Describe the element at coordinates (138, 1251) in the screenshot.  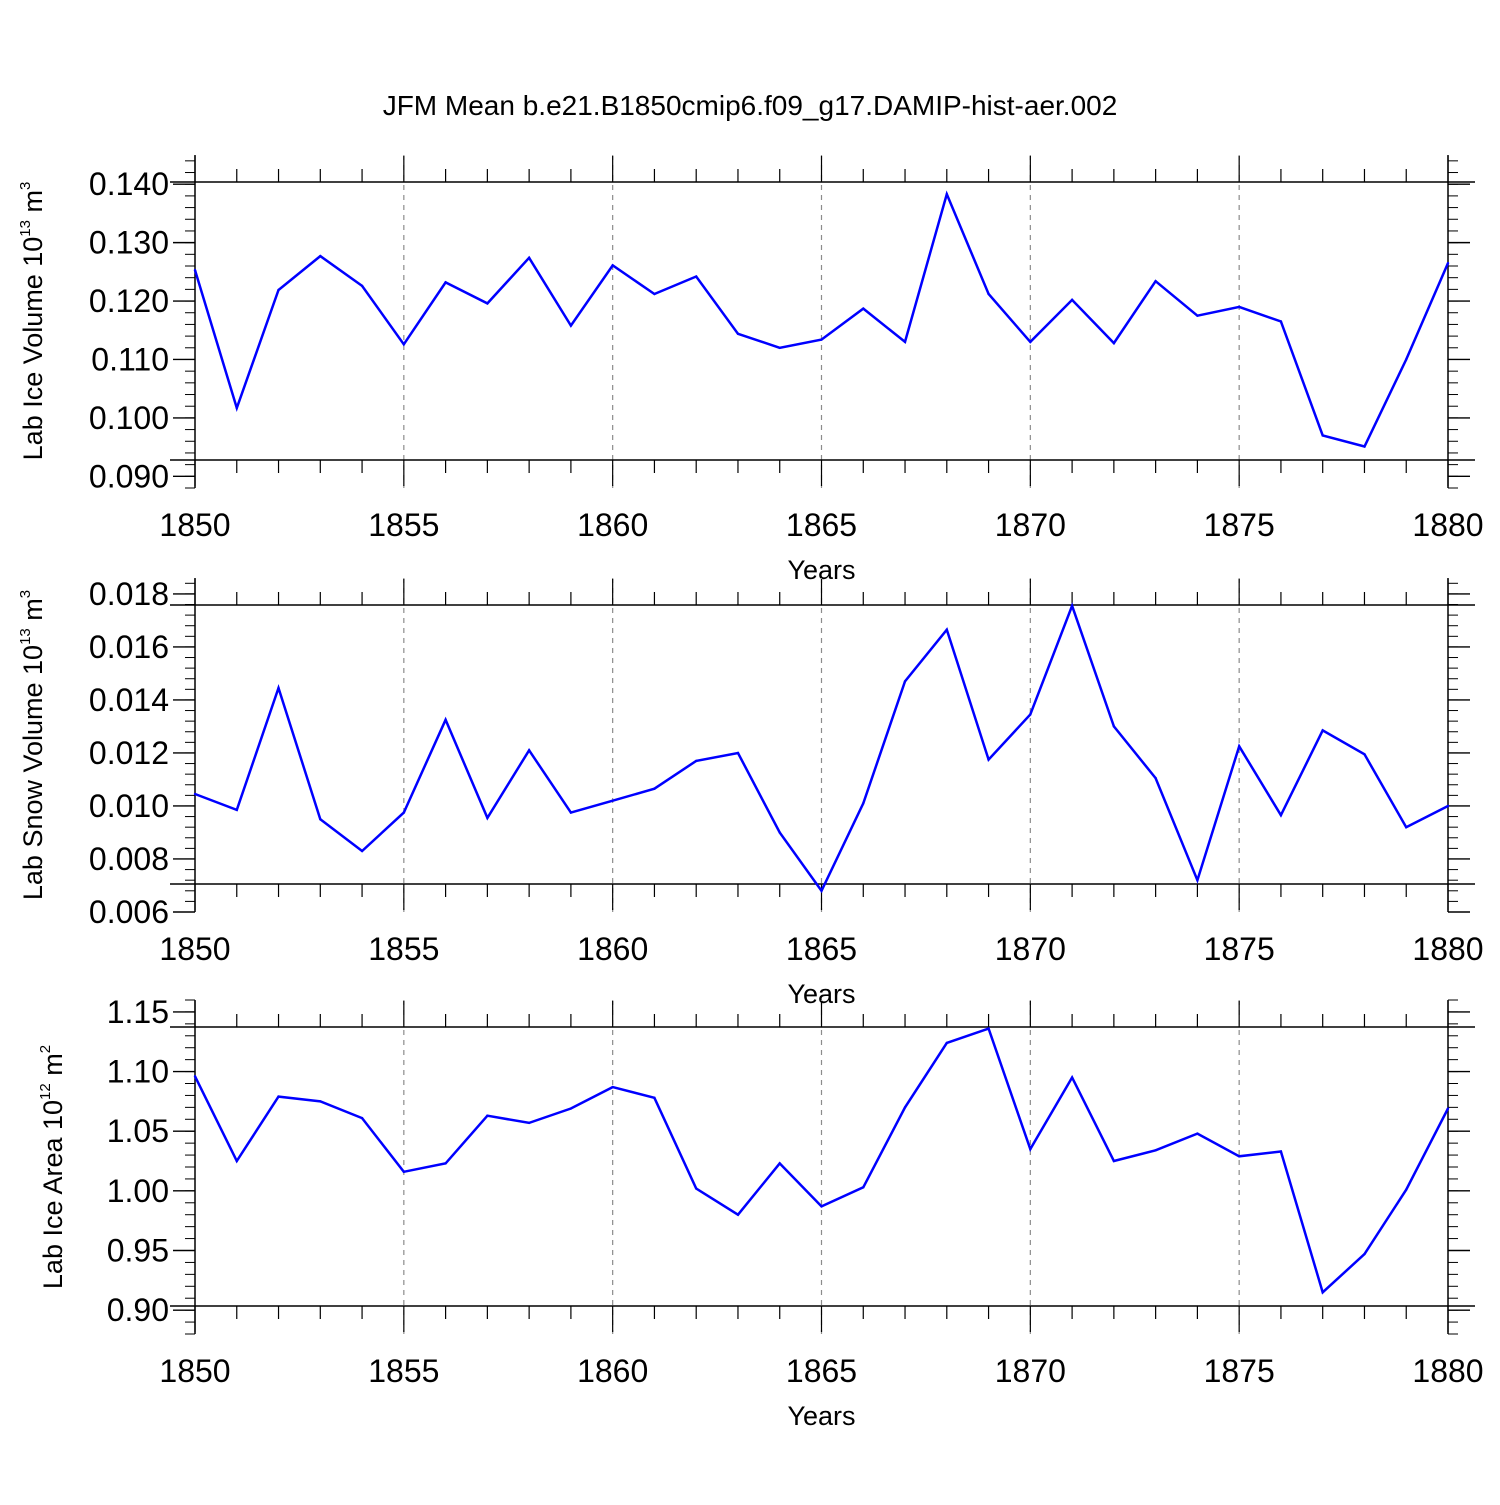
I see `y-tick-label: 0.95` at that location.